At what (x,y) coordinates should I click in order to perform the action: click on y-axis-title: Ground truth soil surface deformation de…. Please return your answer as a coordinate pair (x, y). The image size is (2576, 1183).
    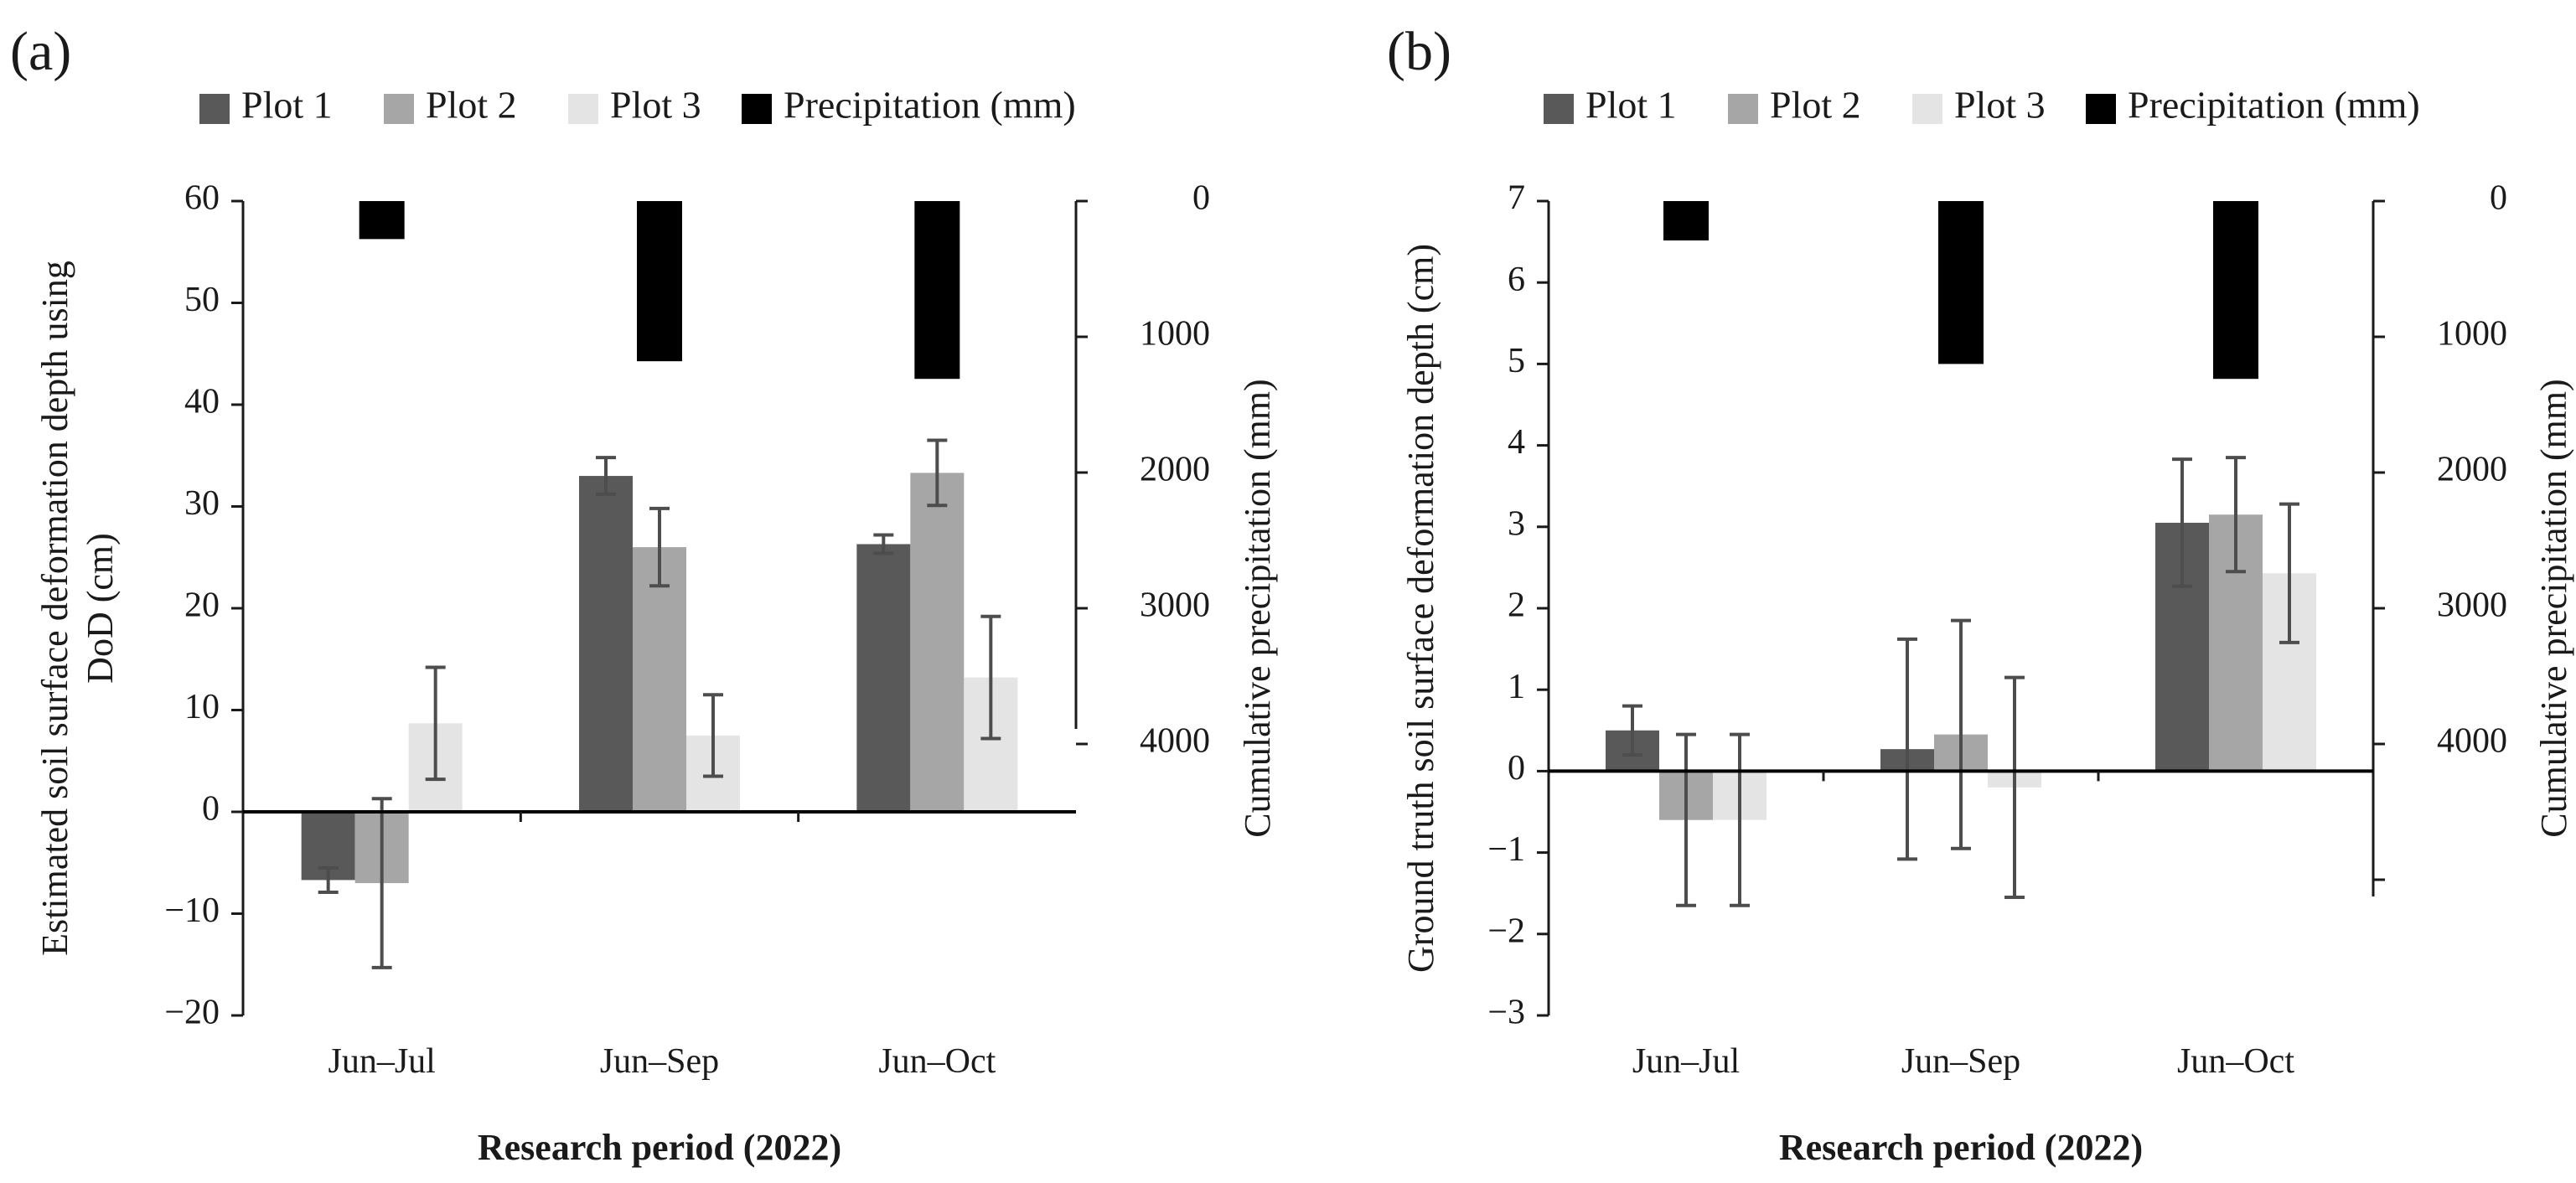
    Looking at the image, I should click on (1420, 608).